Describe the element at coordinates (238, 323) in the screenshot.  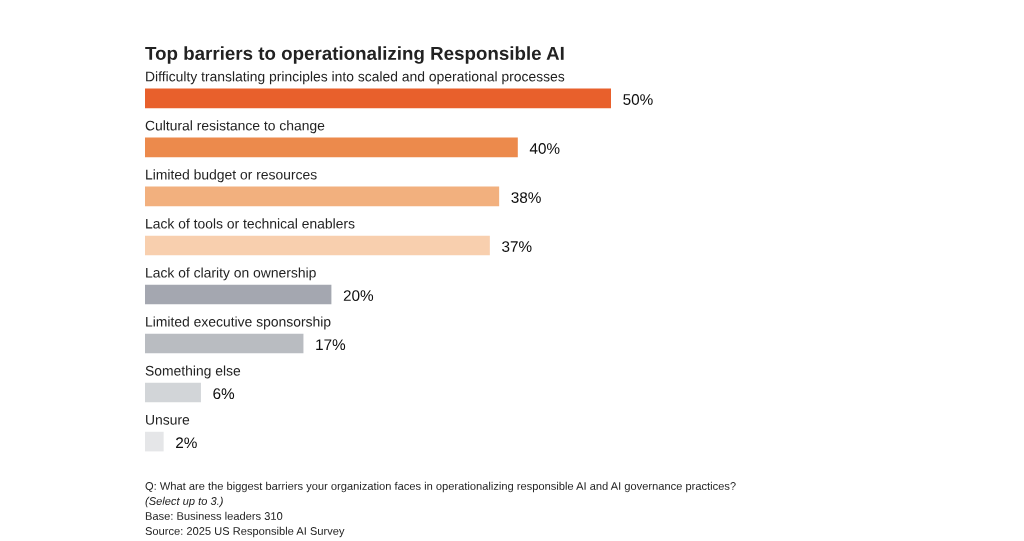
I see `y-tick-label: Limited executive sponsorship` at that location.